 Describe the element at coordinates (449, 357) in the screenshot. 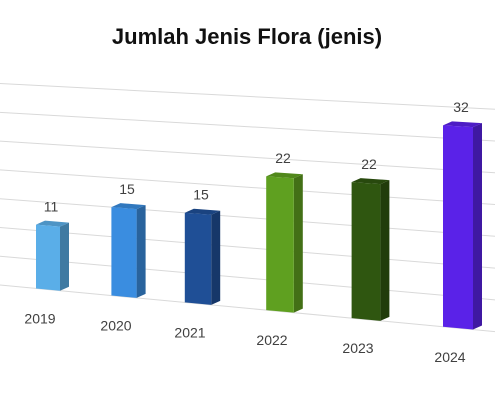

I see `x-tick-label: 2024` at that location.